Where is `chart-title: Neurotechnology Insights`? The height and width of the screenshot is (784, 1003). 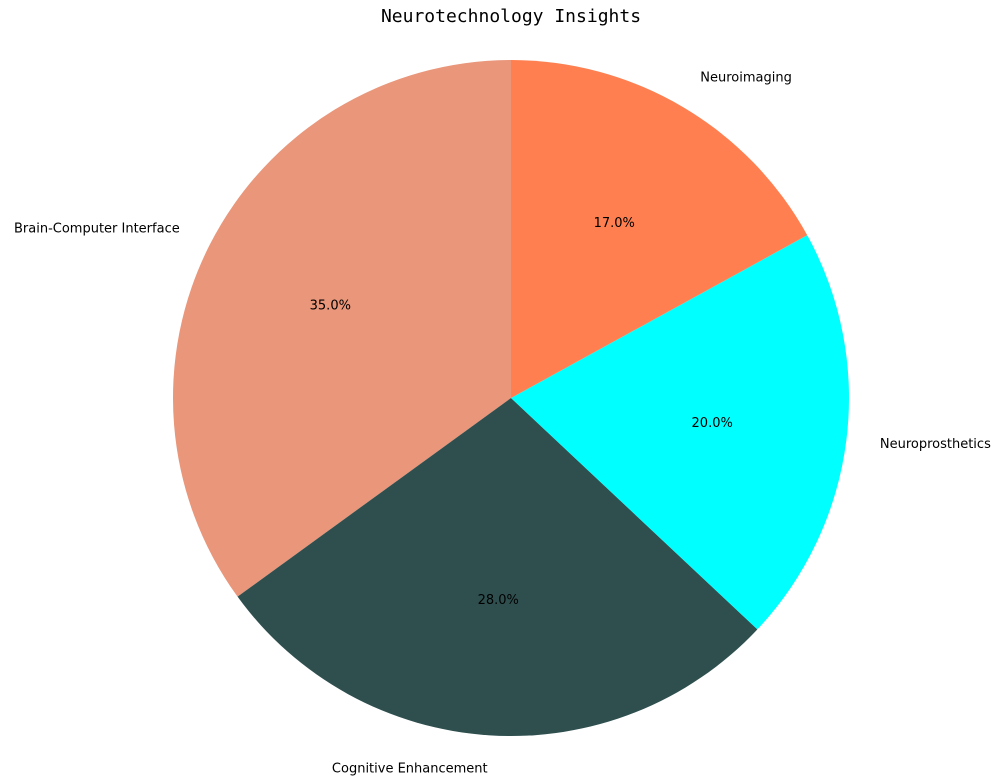 chart-title: Neurotechnology Insights is located at coordinates (511, 16).